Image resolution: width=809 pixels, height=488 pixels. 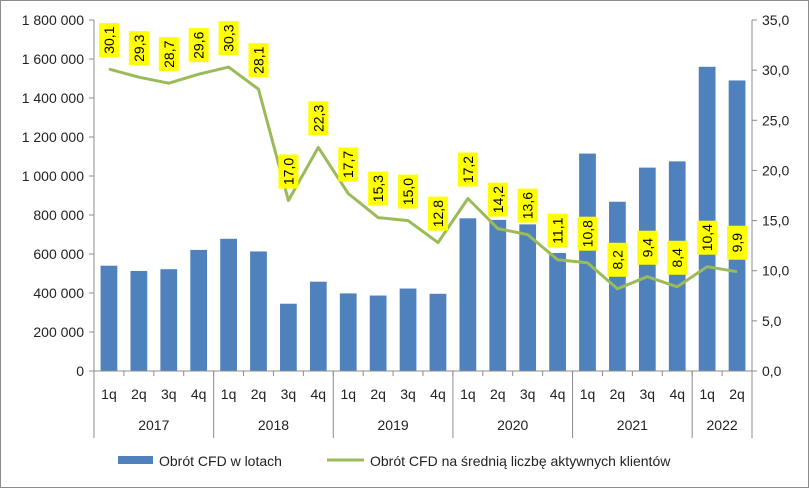 I want to click on legend-swatch-bars, so click(x=135, y=460).